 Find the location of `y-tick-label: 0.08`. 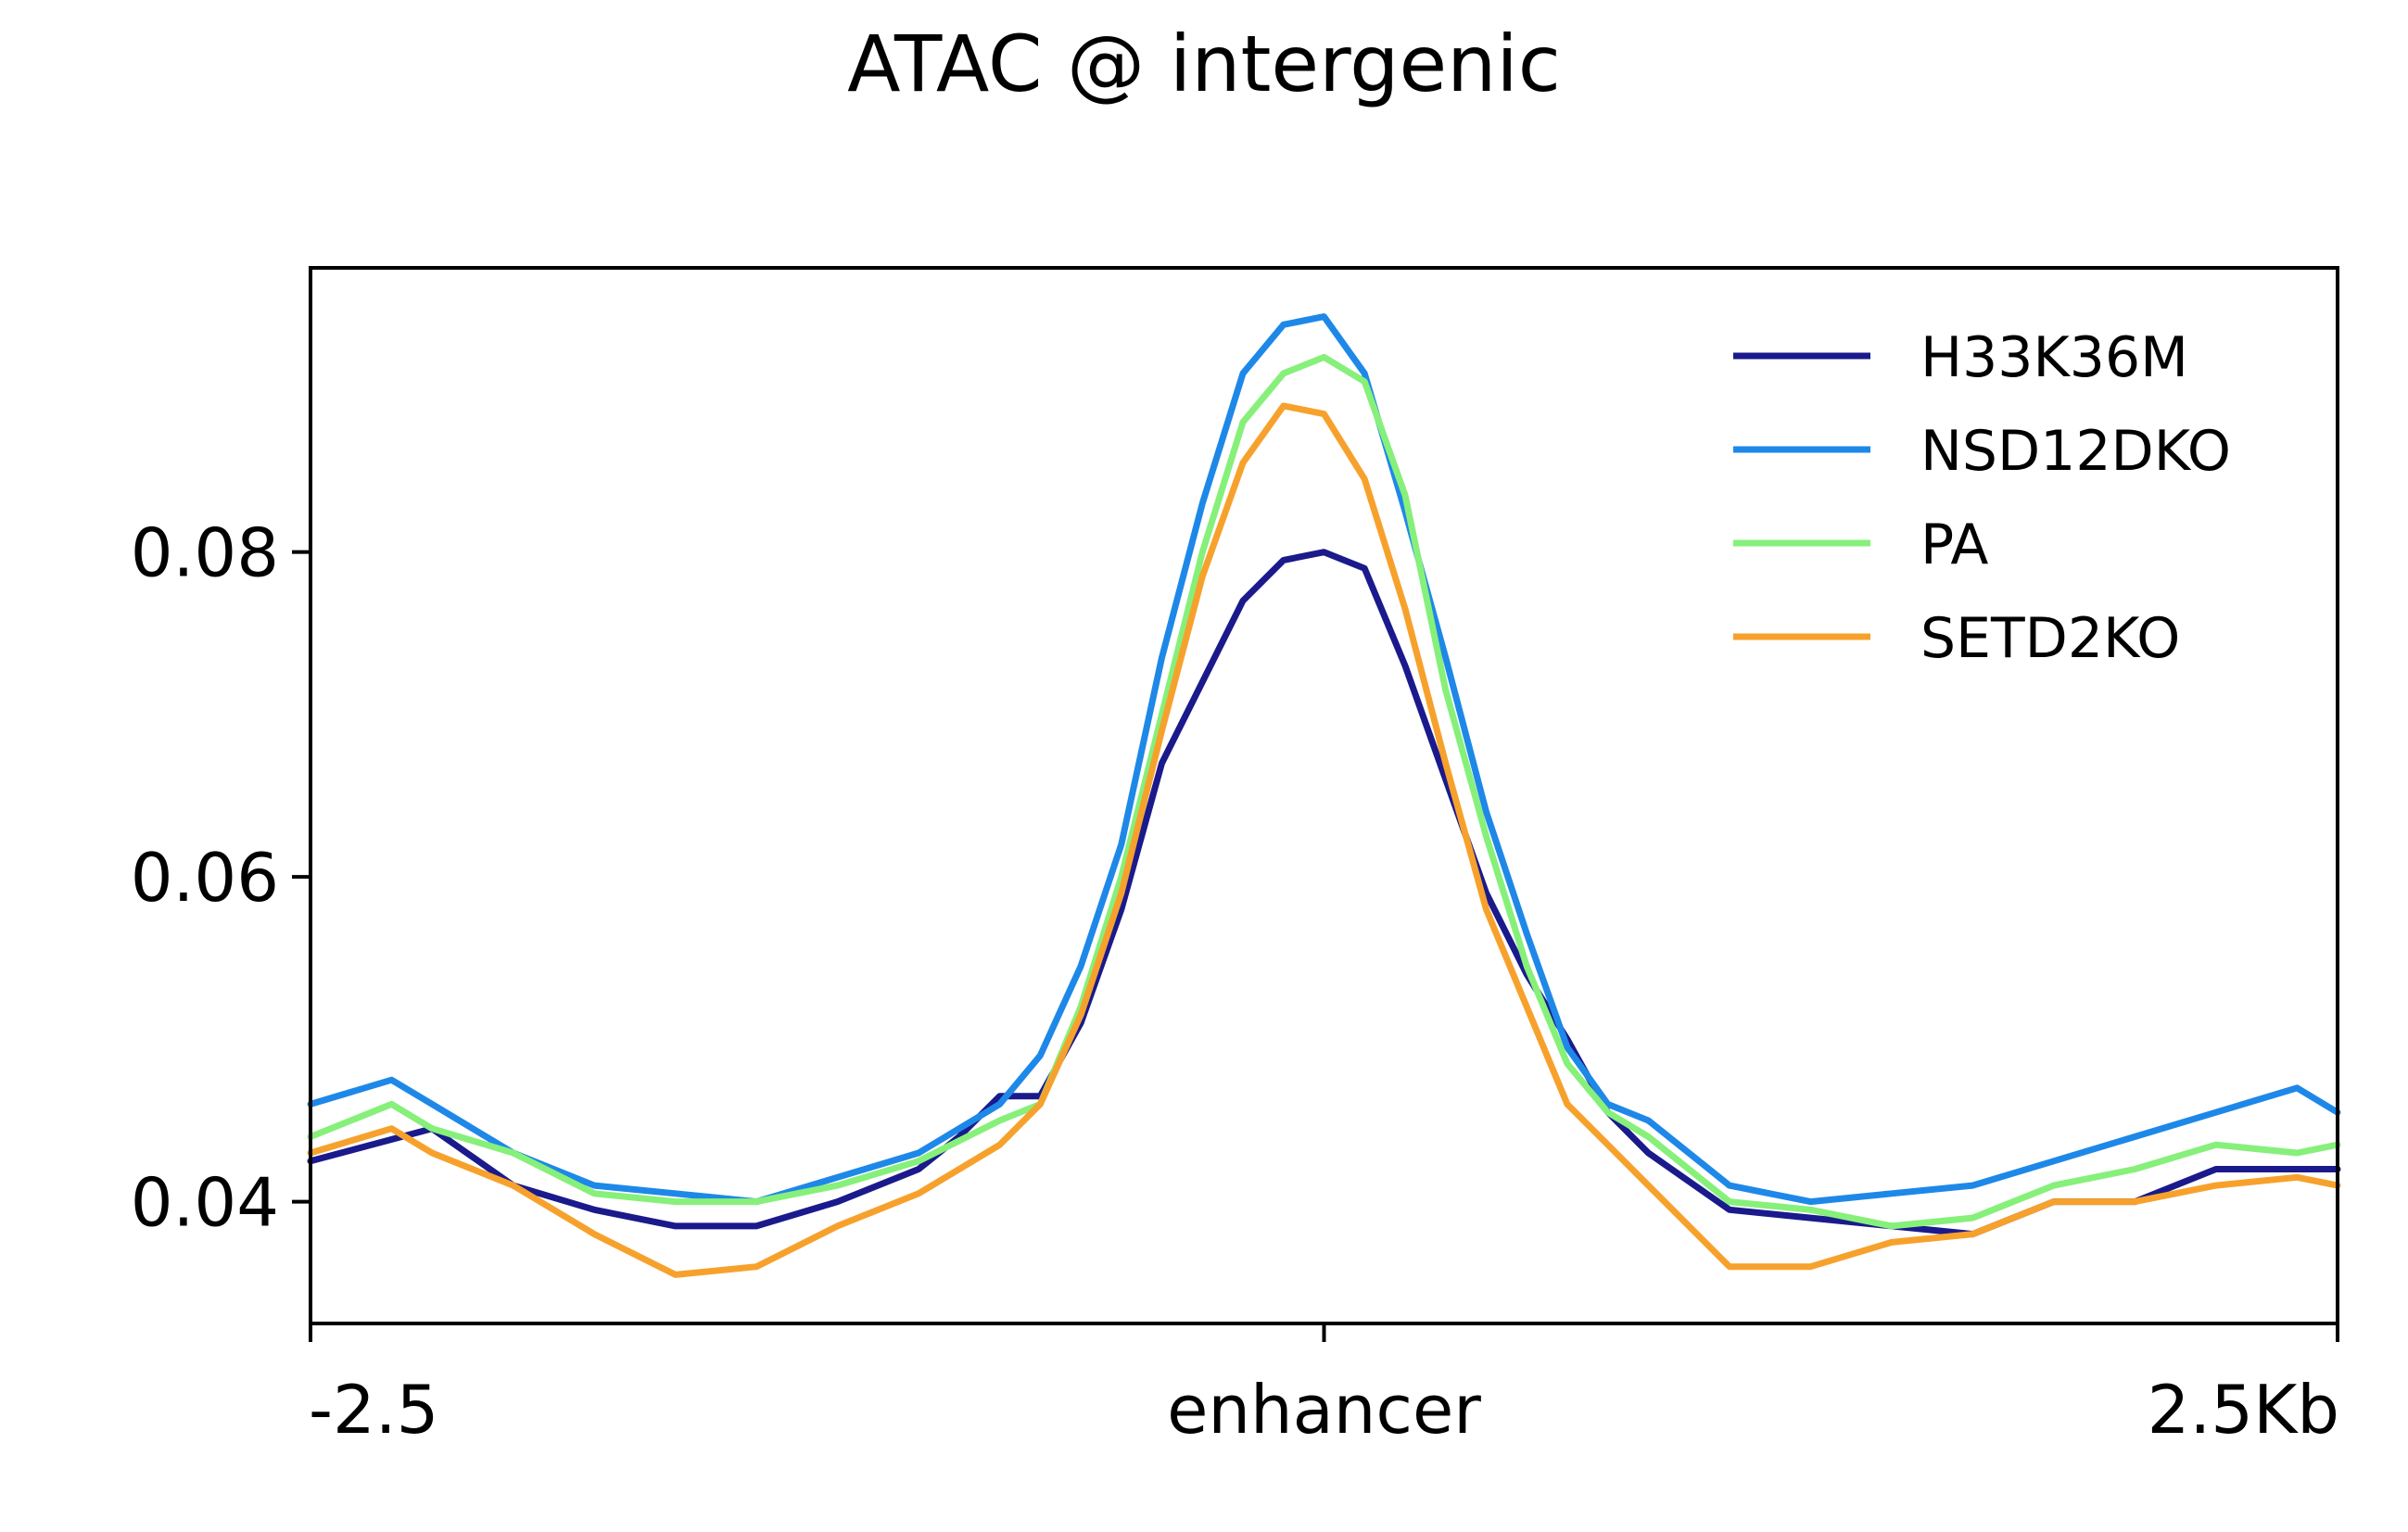

y-tick-label: 0.08 is located at coordinates (205, 553).